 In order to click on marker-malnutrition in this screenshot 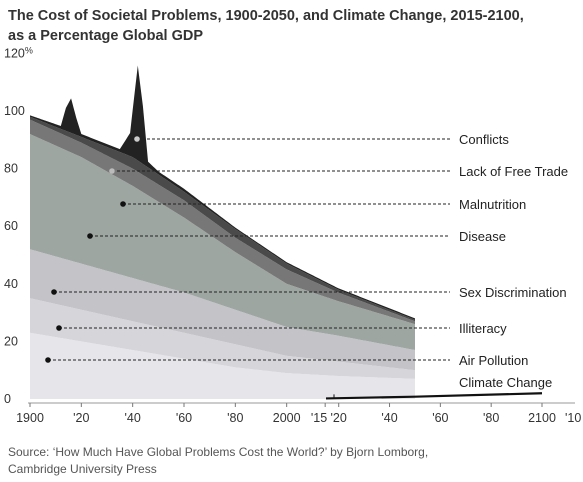, I will do `click(123, 204)`.